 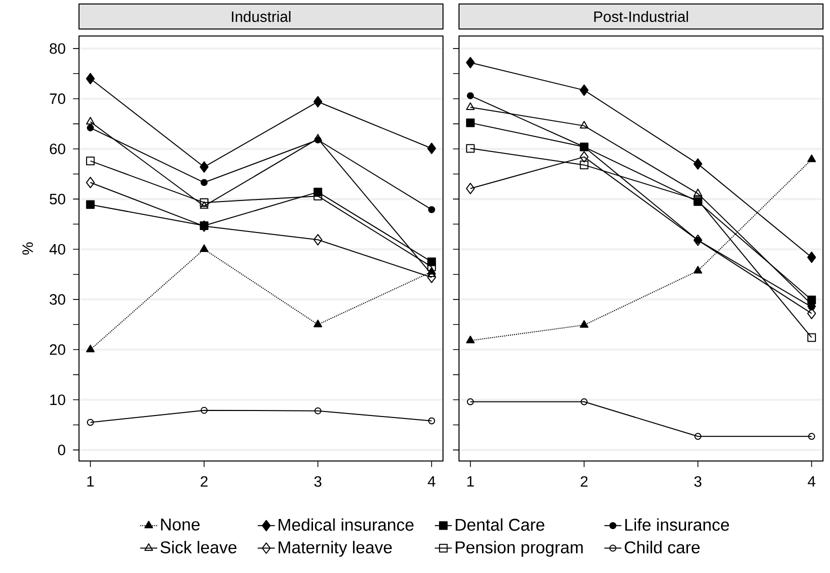 I want to click on chart-title: Post-Industrial, so click(x=641, y=16).